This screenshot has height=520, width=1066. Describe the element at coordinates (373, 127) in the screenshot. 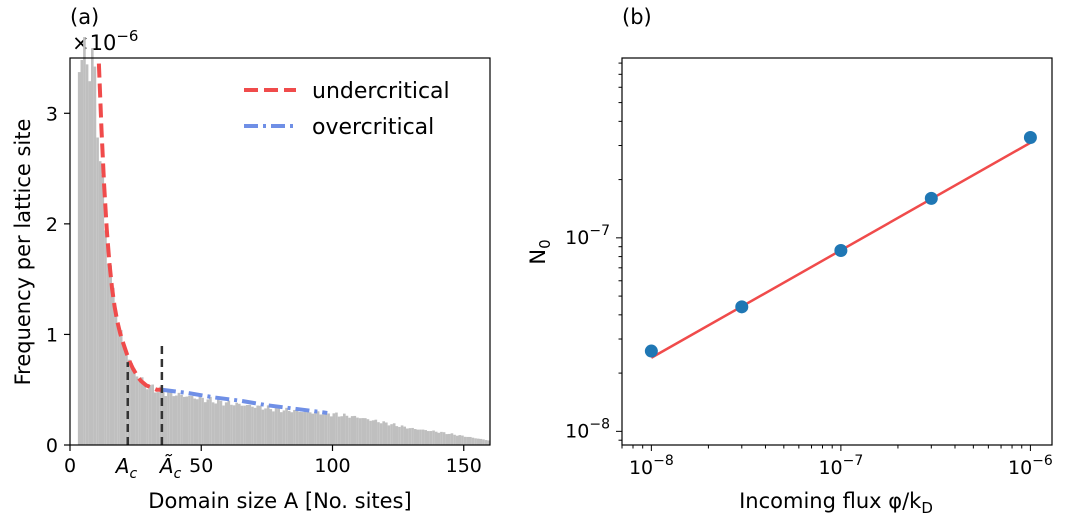

I see `legend-overcritical-label: overcritical` at that location.